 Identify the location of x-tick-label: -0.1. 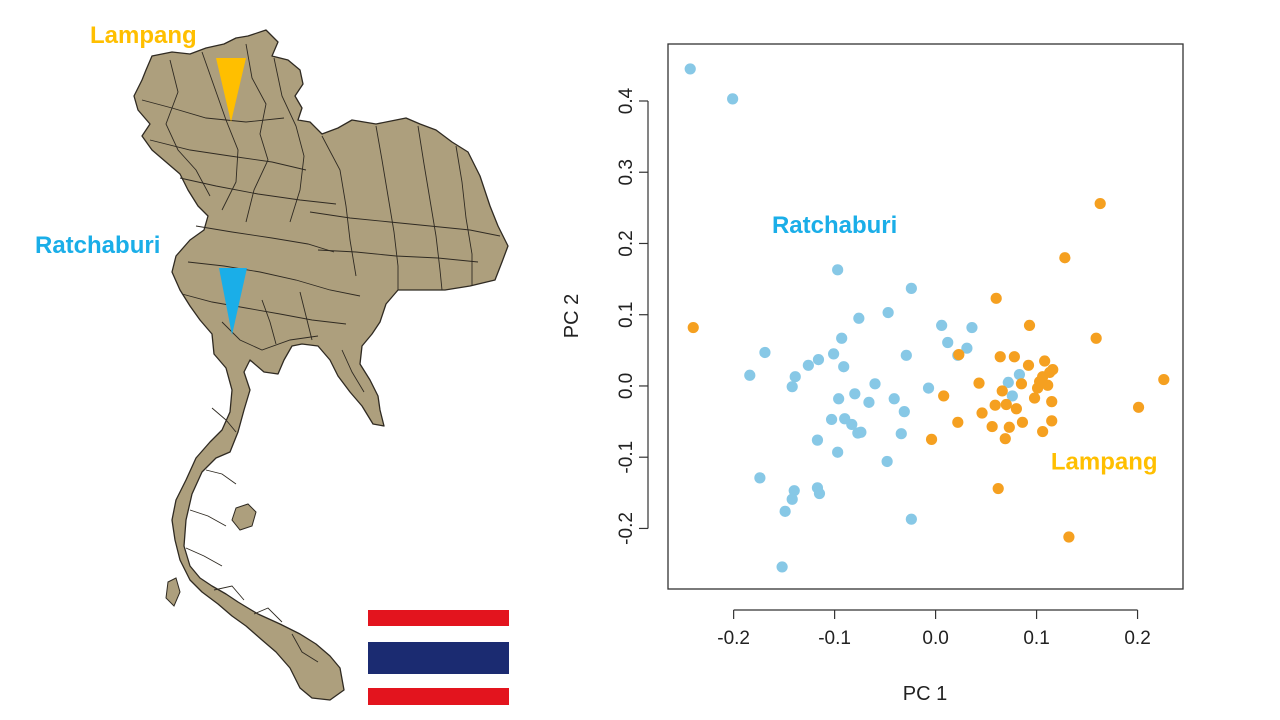
(834, 638).